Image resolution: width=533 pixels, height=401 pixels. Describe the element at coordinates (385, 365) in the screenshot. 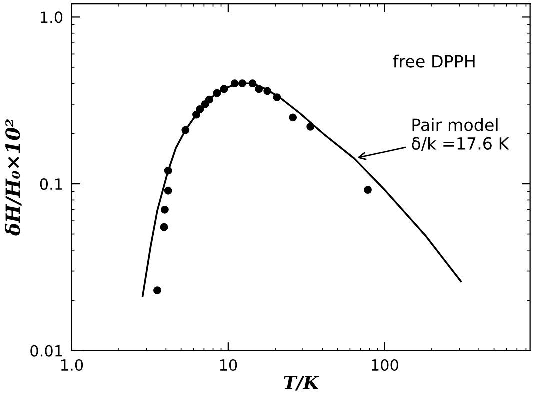

I see `x-tick-label: 100` at that location.